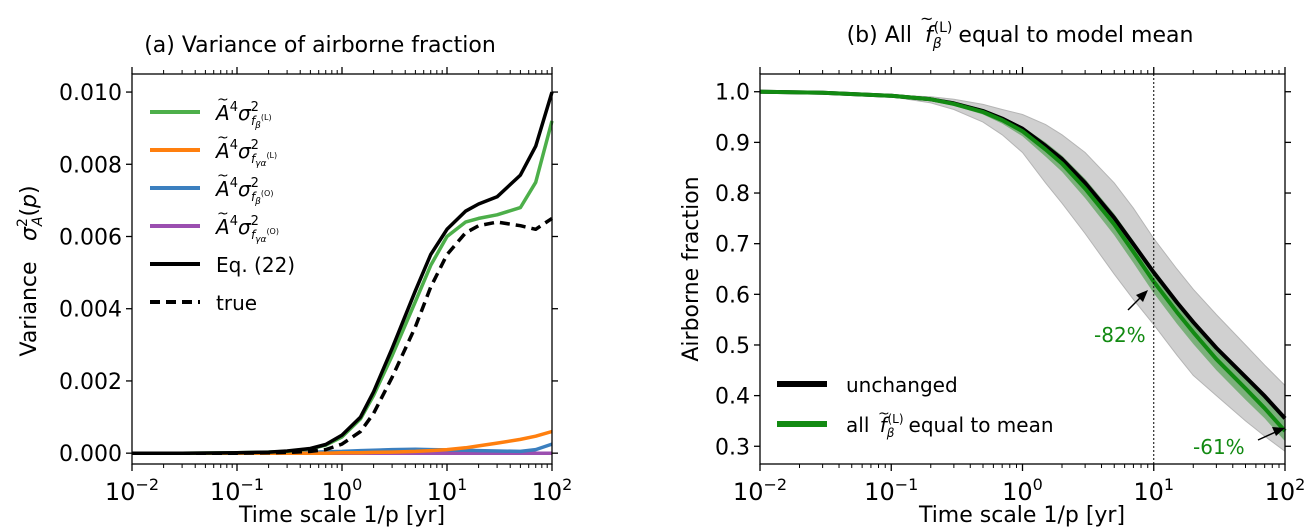 The height and width of the screenshot is (529, 1309). What do you see at coordinates (915, 406) in the screenshot?
I see `panel-b-legend: unchanged all fβ(L) equal to mean ~` at bounding box center [915, 406].